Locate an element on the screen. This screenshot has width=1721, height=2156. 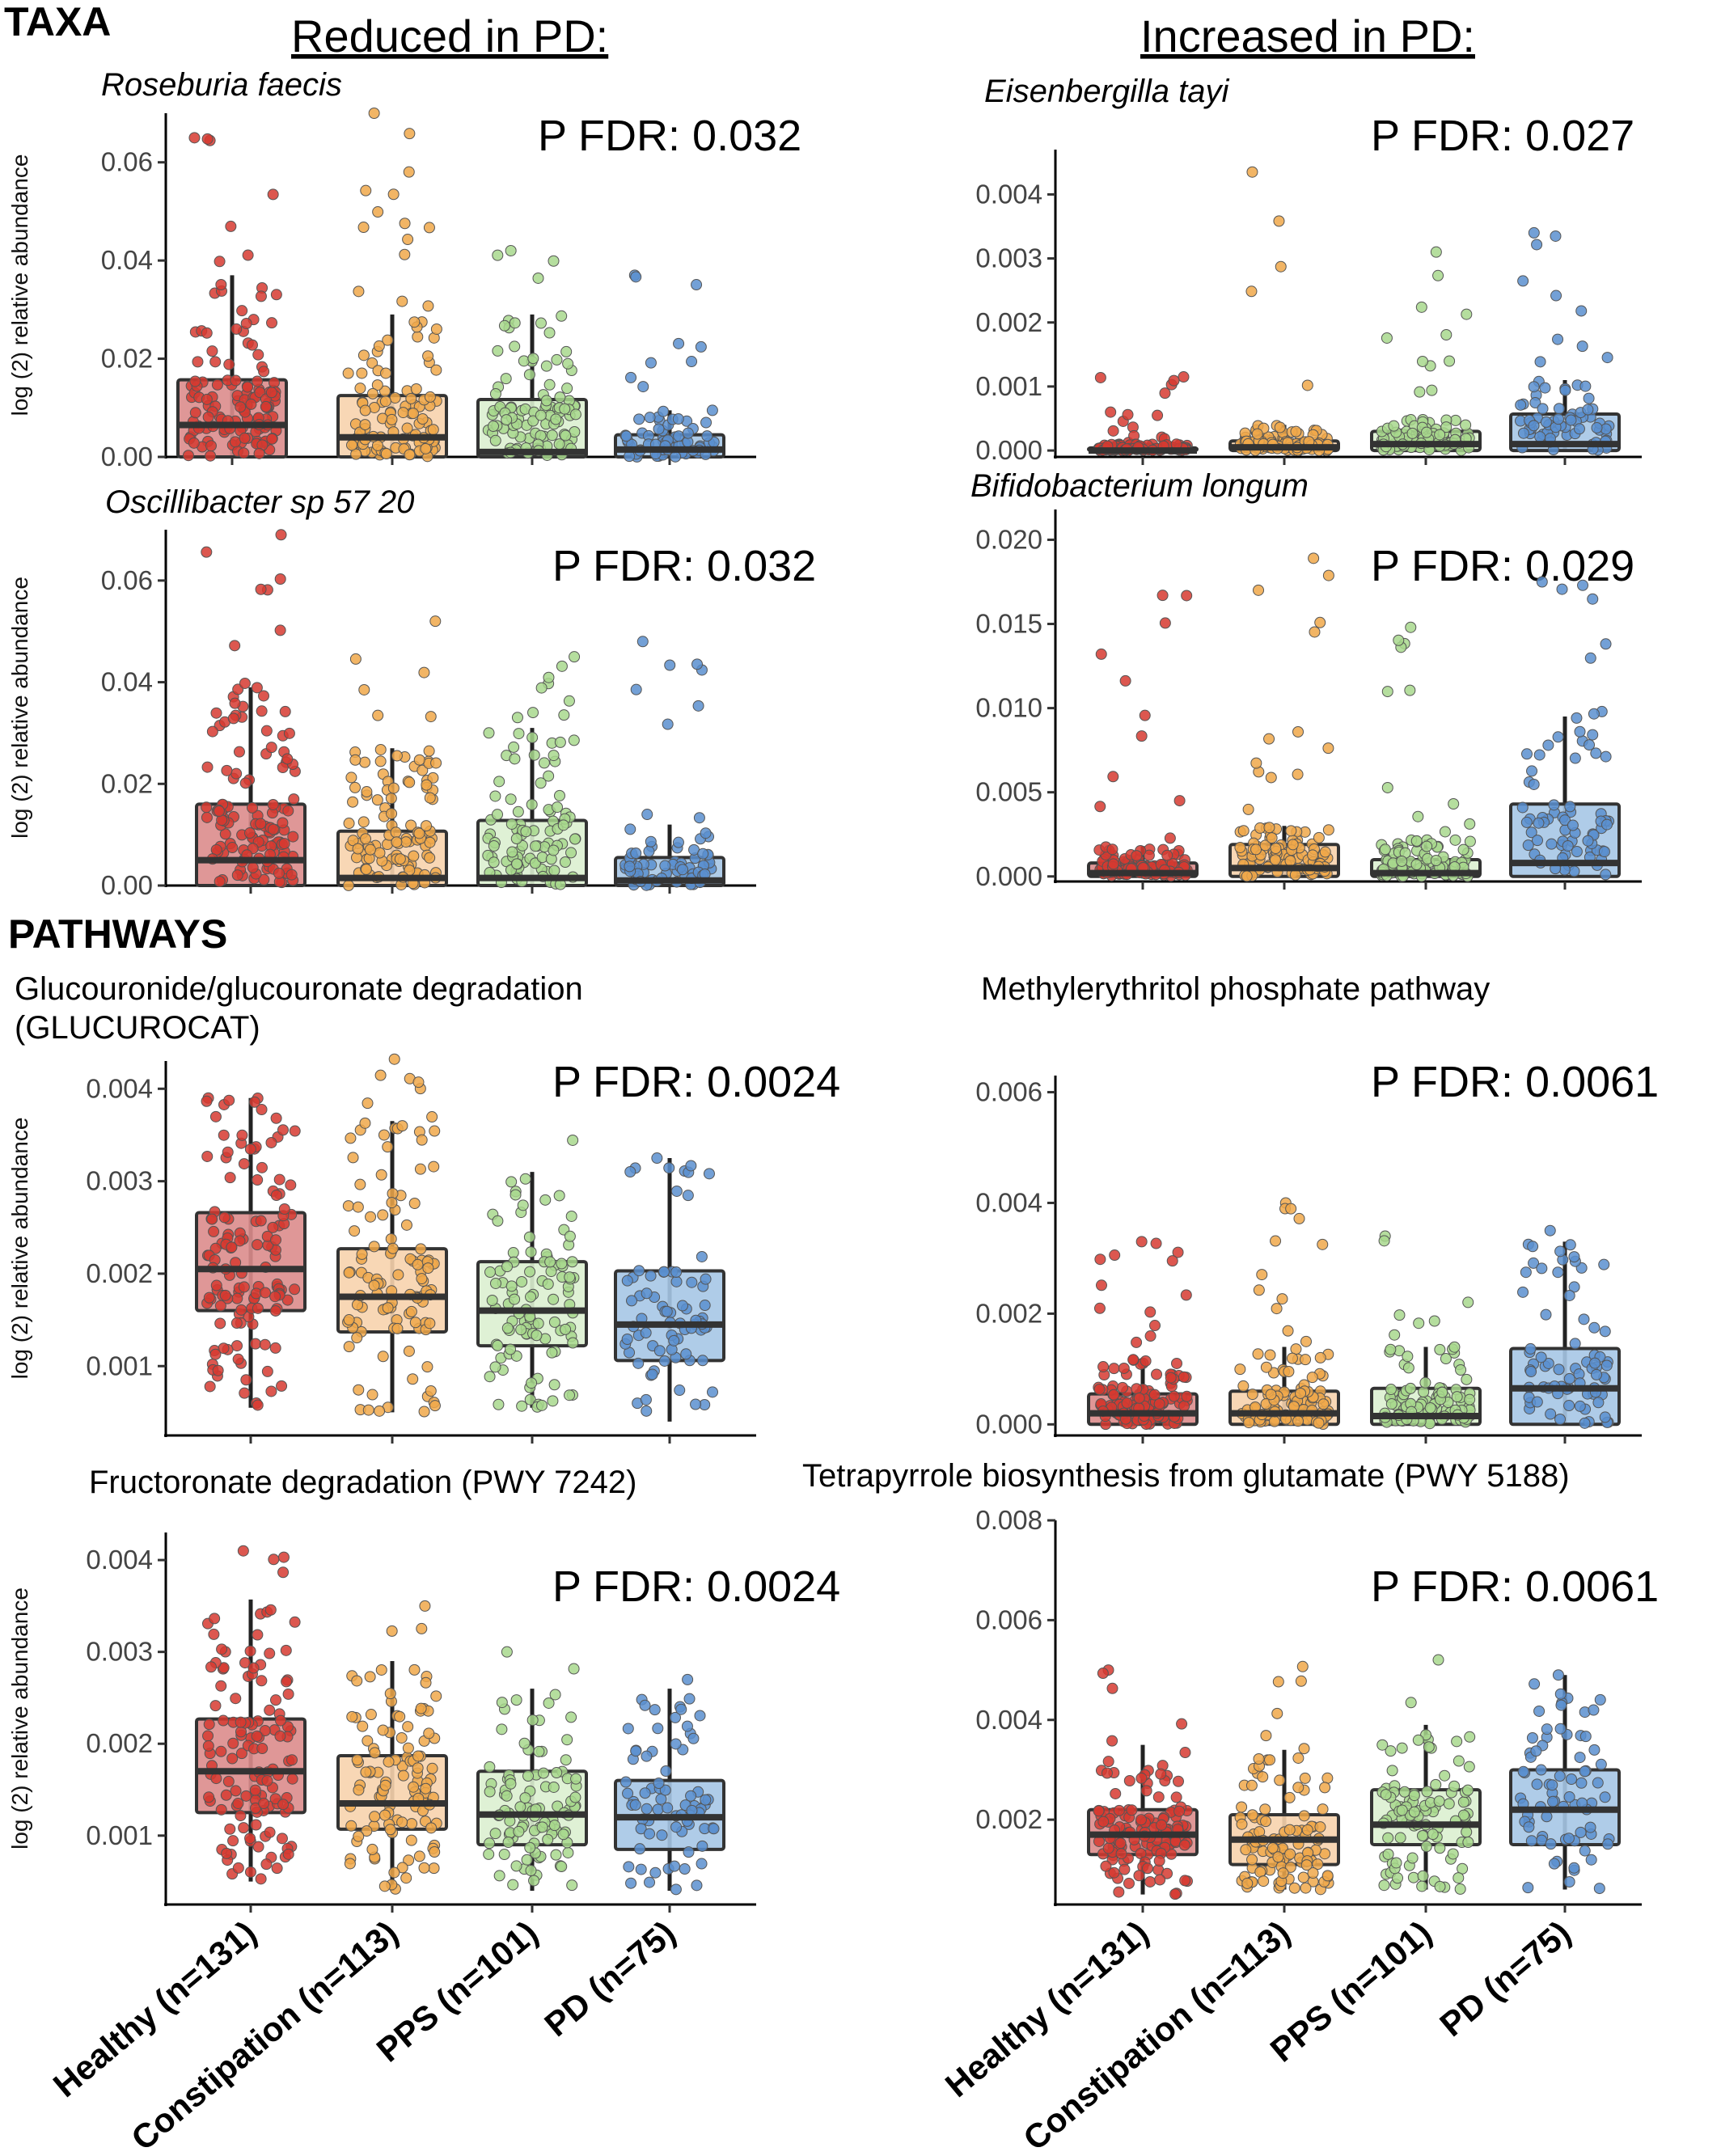
panel-title-roseburia: Roseburia faecis is located at coordinates (221, 85).